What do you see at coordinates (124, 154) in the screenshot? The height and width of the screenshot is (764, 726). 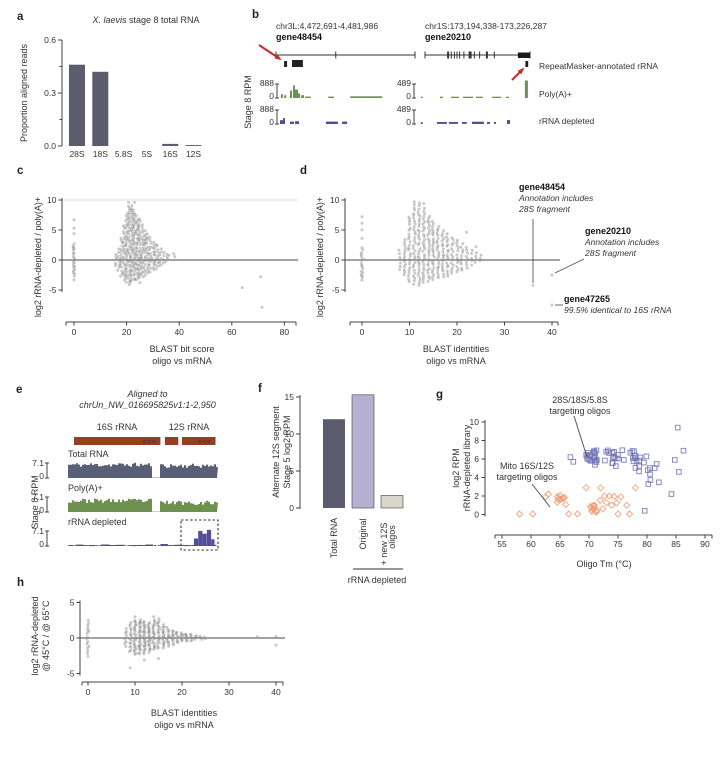 I see `svg-text: 5.8S` at bounding box center [124, 154].